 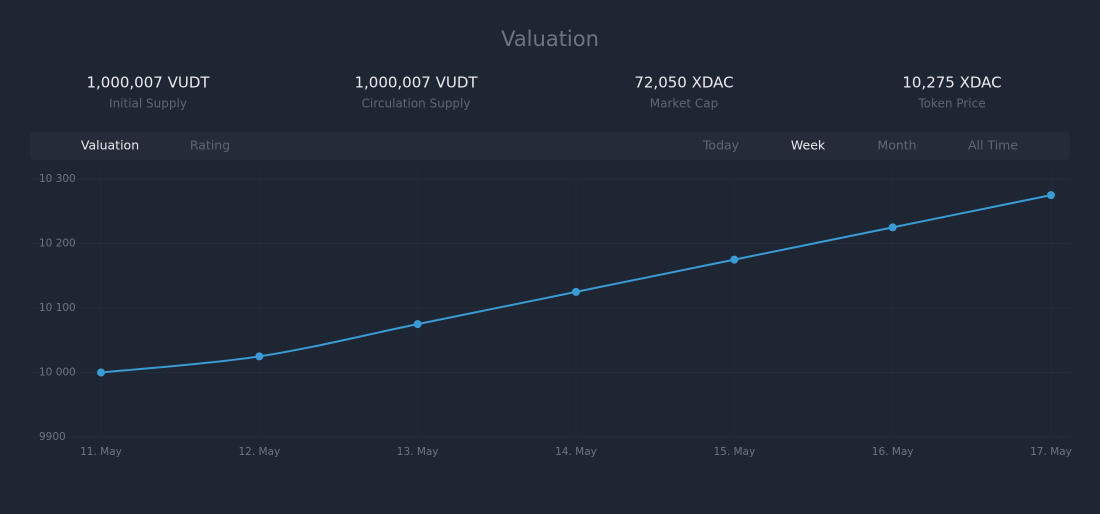 I want to click on chart-tab: Rating, so click(x=210, y=145).